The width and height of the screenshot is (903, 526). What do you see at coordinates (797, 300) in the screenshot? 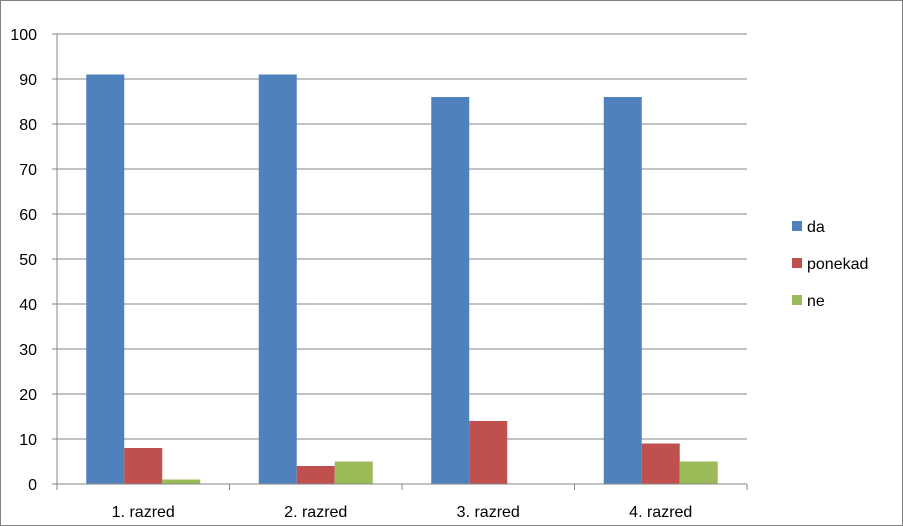
I see `legend-swatch-ne` at bounding box center [797, 300].